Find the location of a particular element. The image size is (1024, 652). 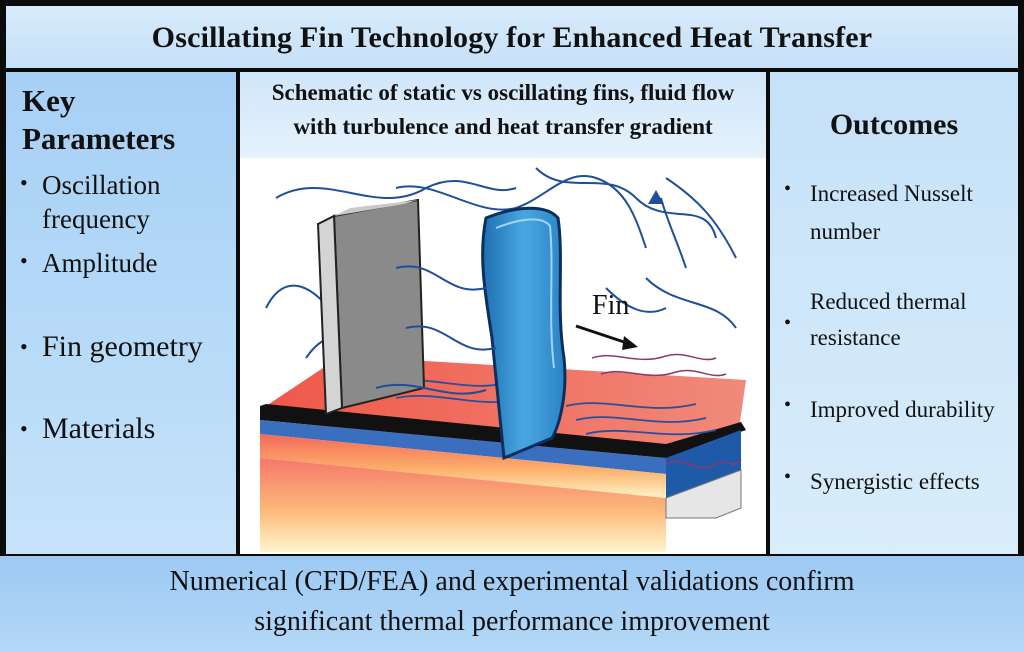

outcome-item-label: Increased Nusselt is located at coordinates (891, 193).